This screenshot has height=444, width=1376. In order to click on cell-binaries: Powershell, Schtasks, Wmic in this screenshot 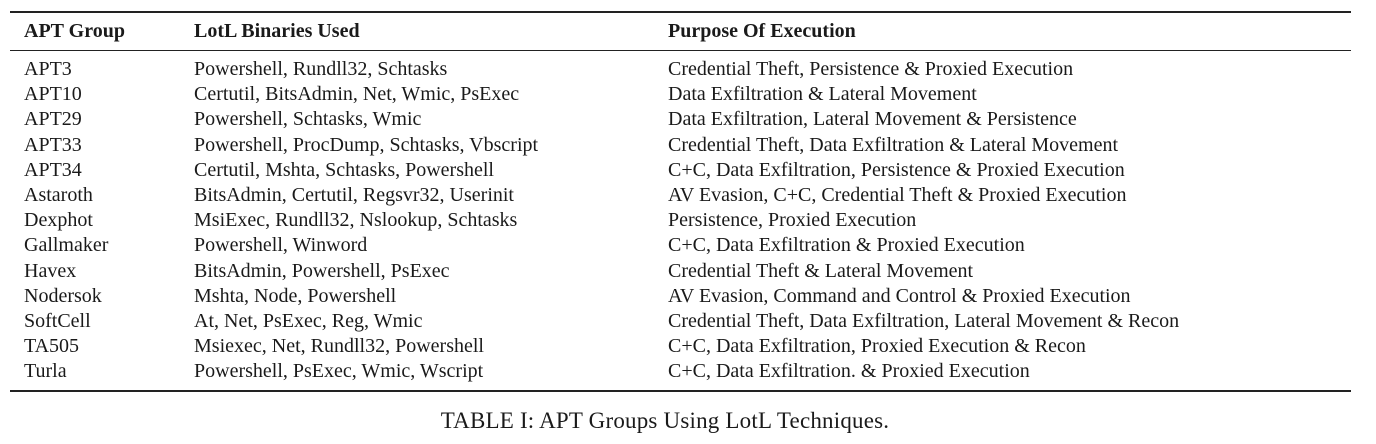, I will do `click(308, 119)`.